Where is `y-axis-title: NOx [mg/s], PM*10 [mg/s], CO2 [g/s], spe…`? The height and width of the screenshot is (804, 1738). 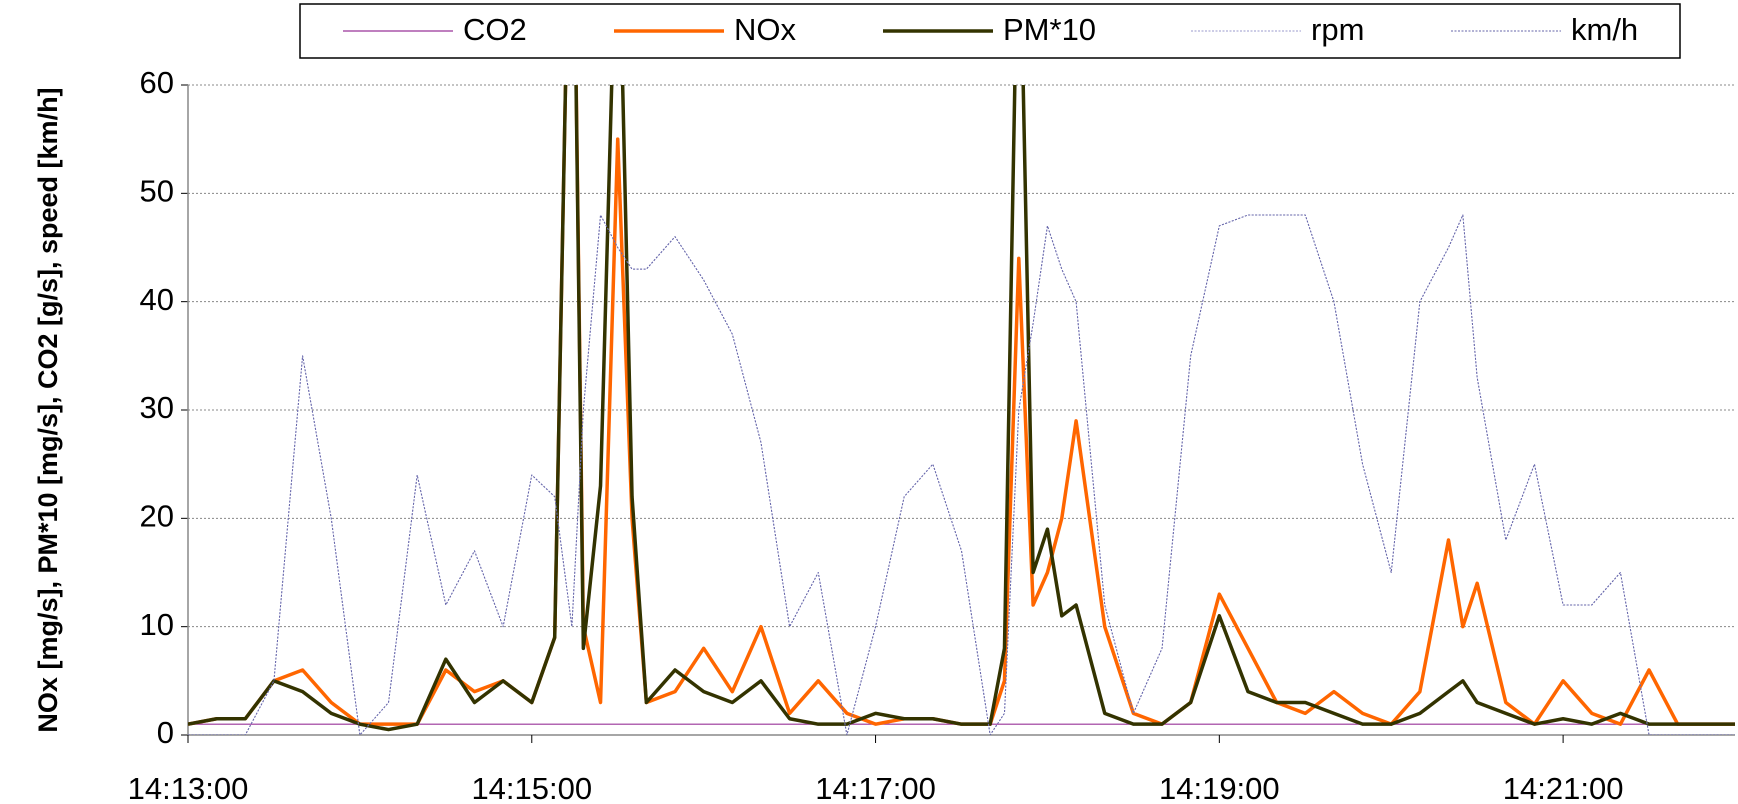
y-axis-title: NOx [mg/s], PM*10 [mg/s], CO2 [g/s], spe… is located at coordinates (48, 409).